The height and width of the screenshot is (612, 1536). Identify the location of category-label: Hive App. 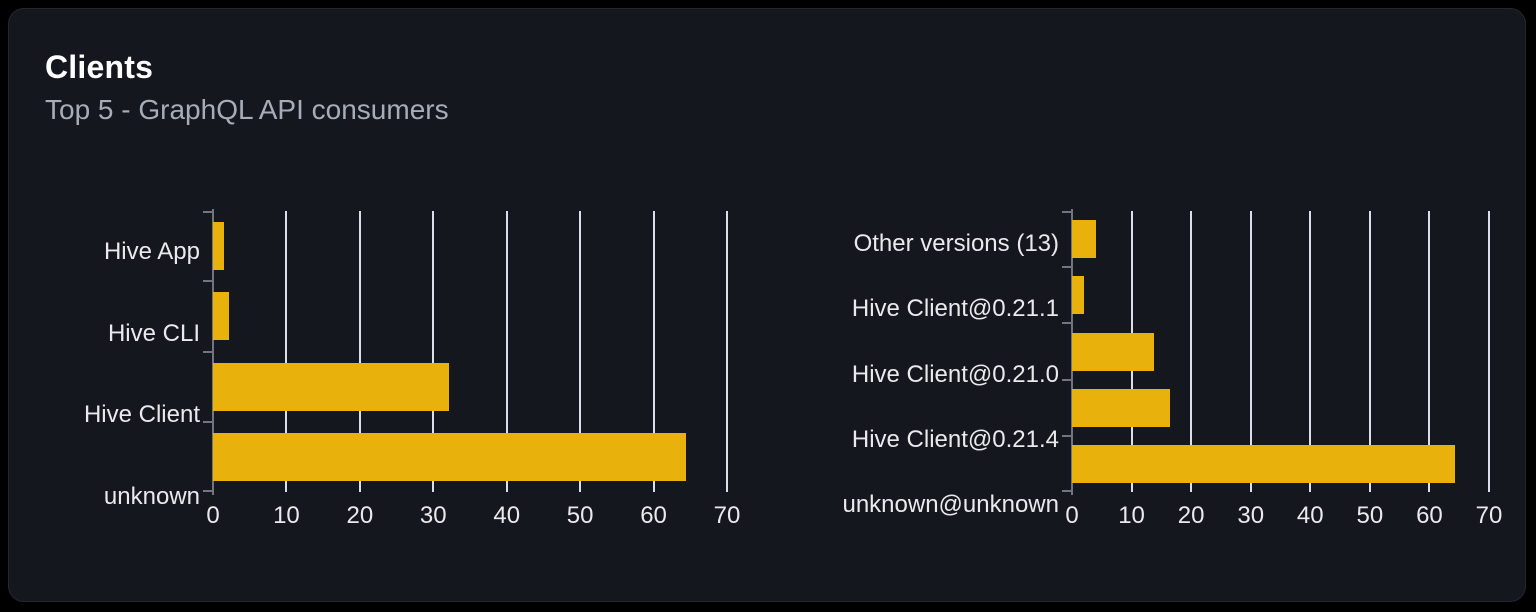
(151, 251).